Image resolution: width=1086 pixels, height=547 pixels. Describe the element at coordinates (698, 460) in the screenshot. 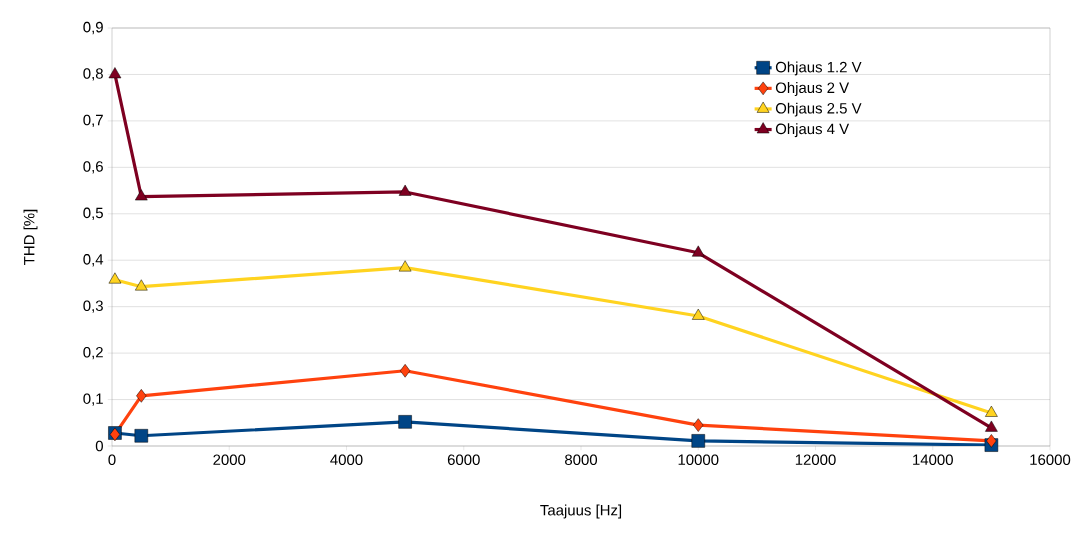

I see `x-tick-label: 10000` at that location.